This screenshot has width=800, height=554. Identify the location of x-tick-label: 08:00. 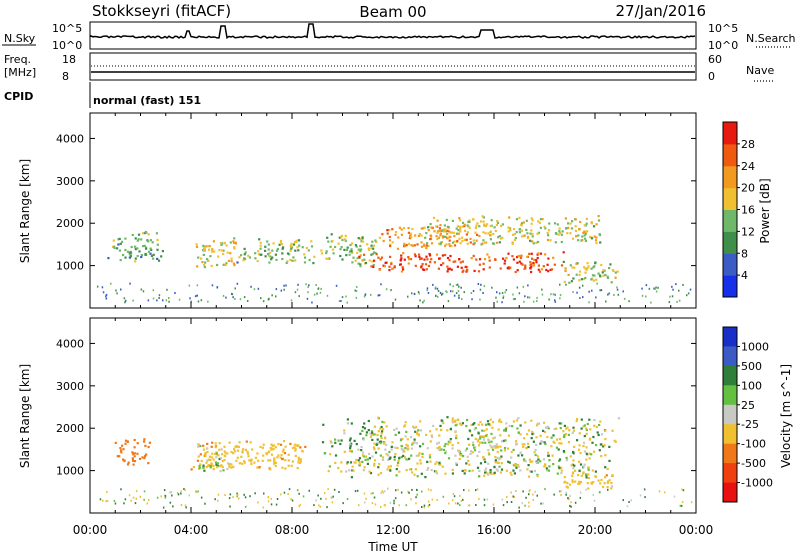
(292, 530).